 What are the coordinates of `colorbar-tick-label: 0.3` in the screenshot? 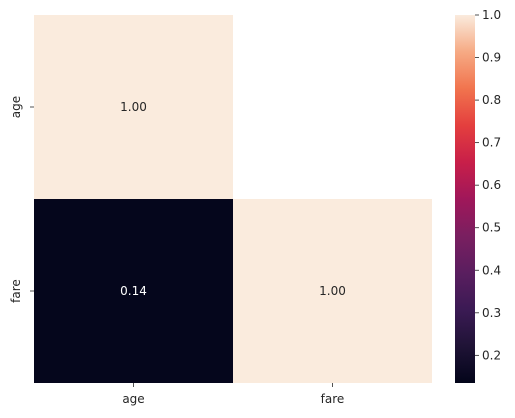 It's located at (491, 313).